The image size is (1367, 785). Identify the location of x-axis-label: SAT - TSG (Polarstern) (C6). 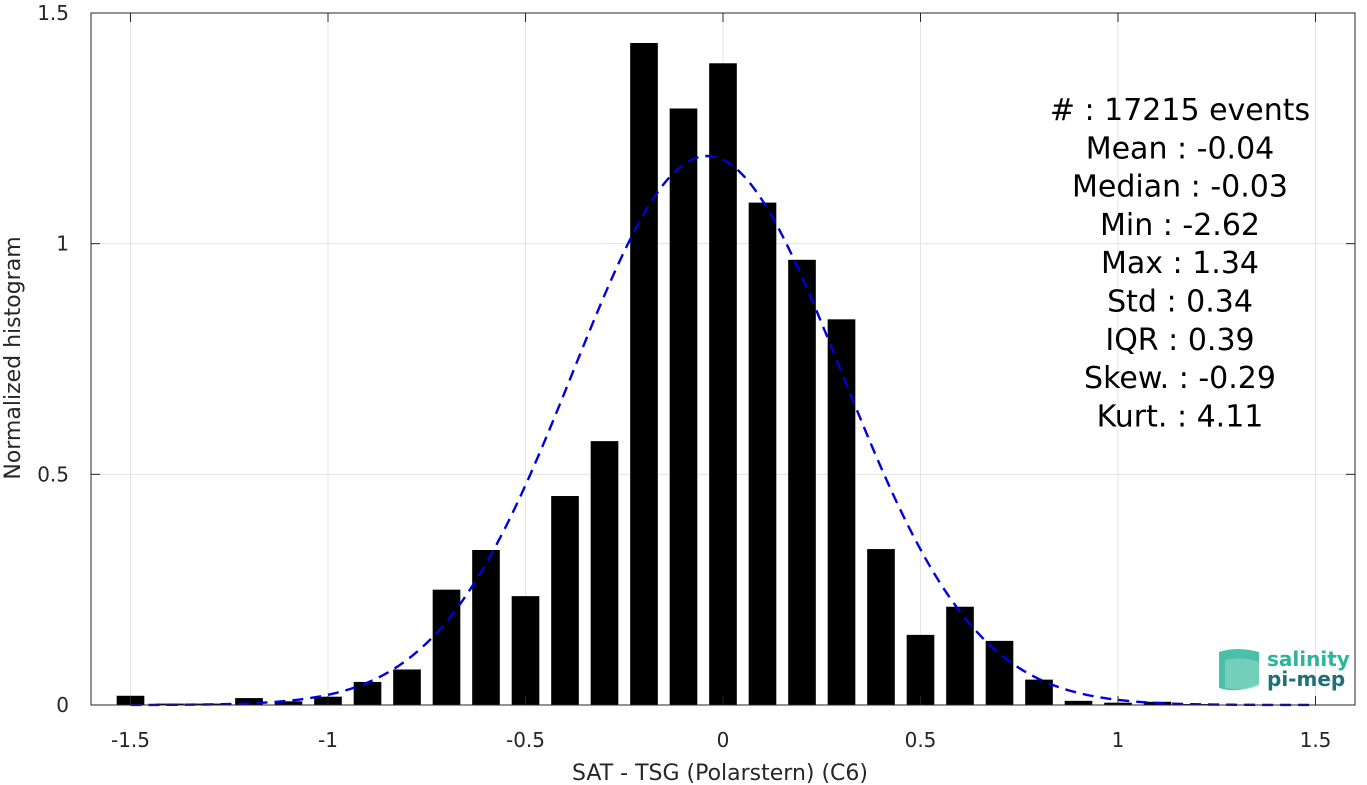
(720, 773).